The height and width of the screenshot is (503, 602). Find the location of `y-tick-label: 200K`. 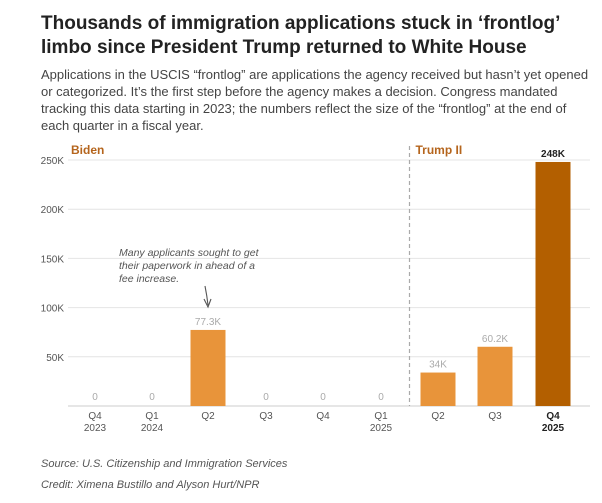

y-tick-label: 200K is located at coordinates (53, 210).